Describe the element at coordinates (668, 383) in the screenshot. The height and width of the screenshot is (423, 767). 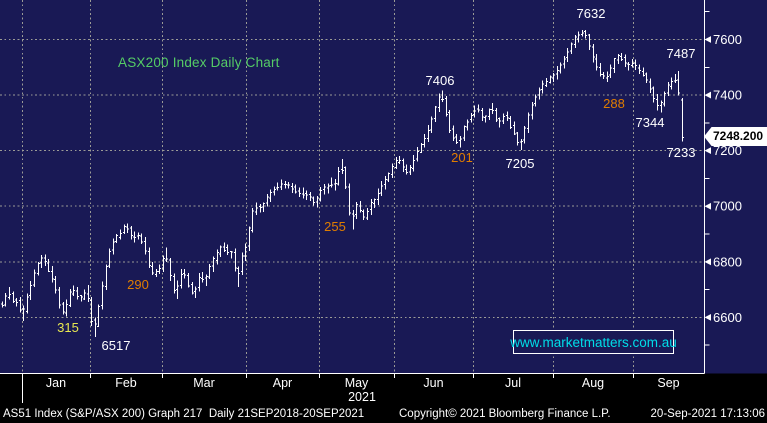
I see `x-axis-month-label: Sep` at that location.